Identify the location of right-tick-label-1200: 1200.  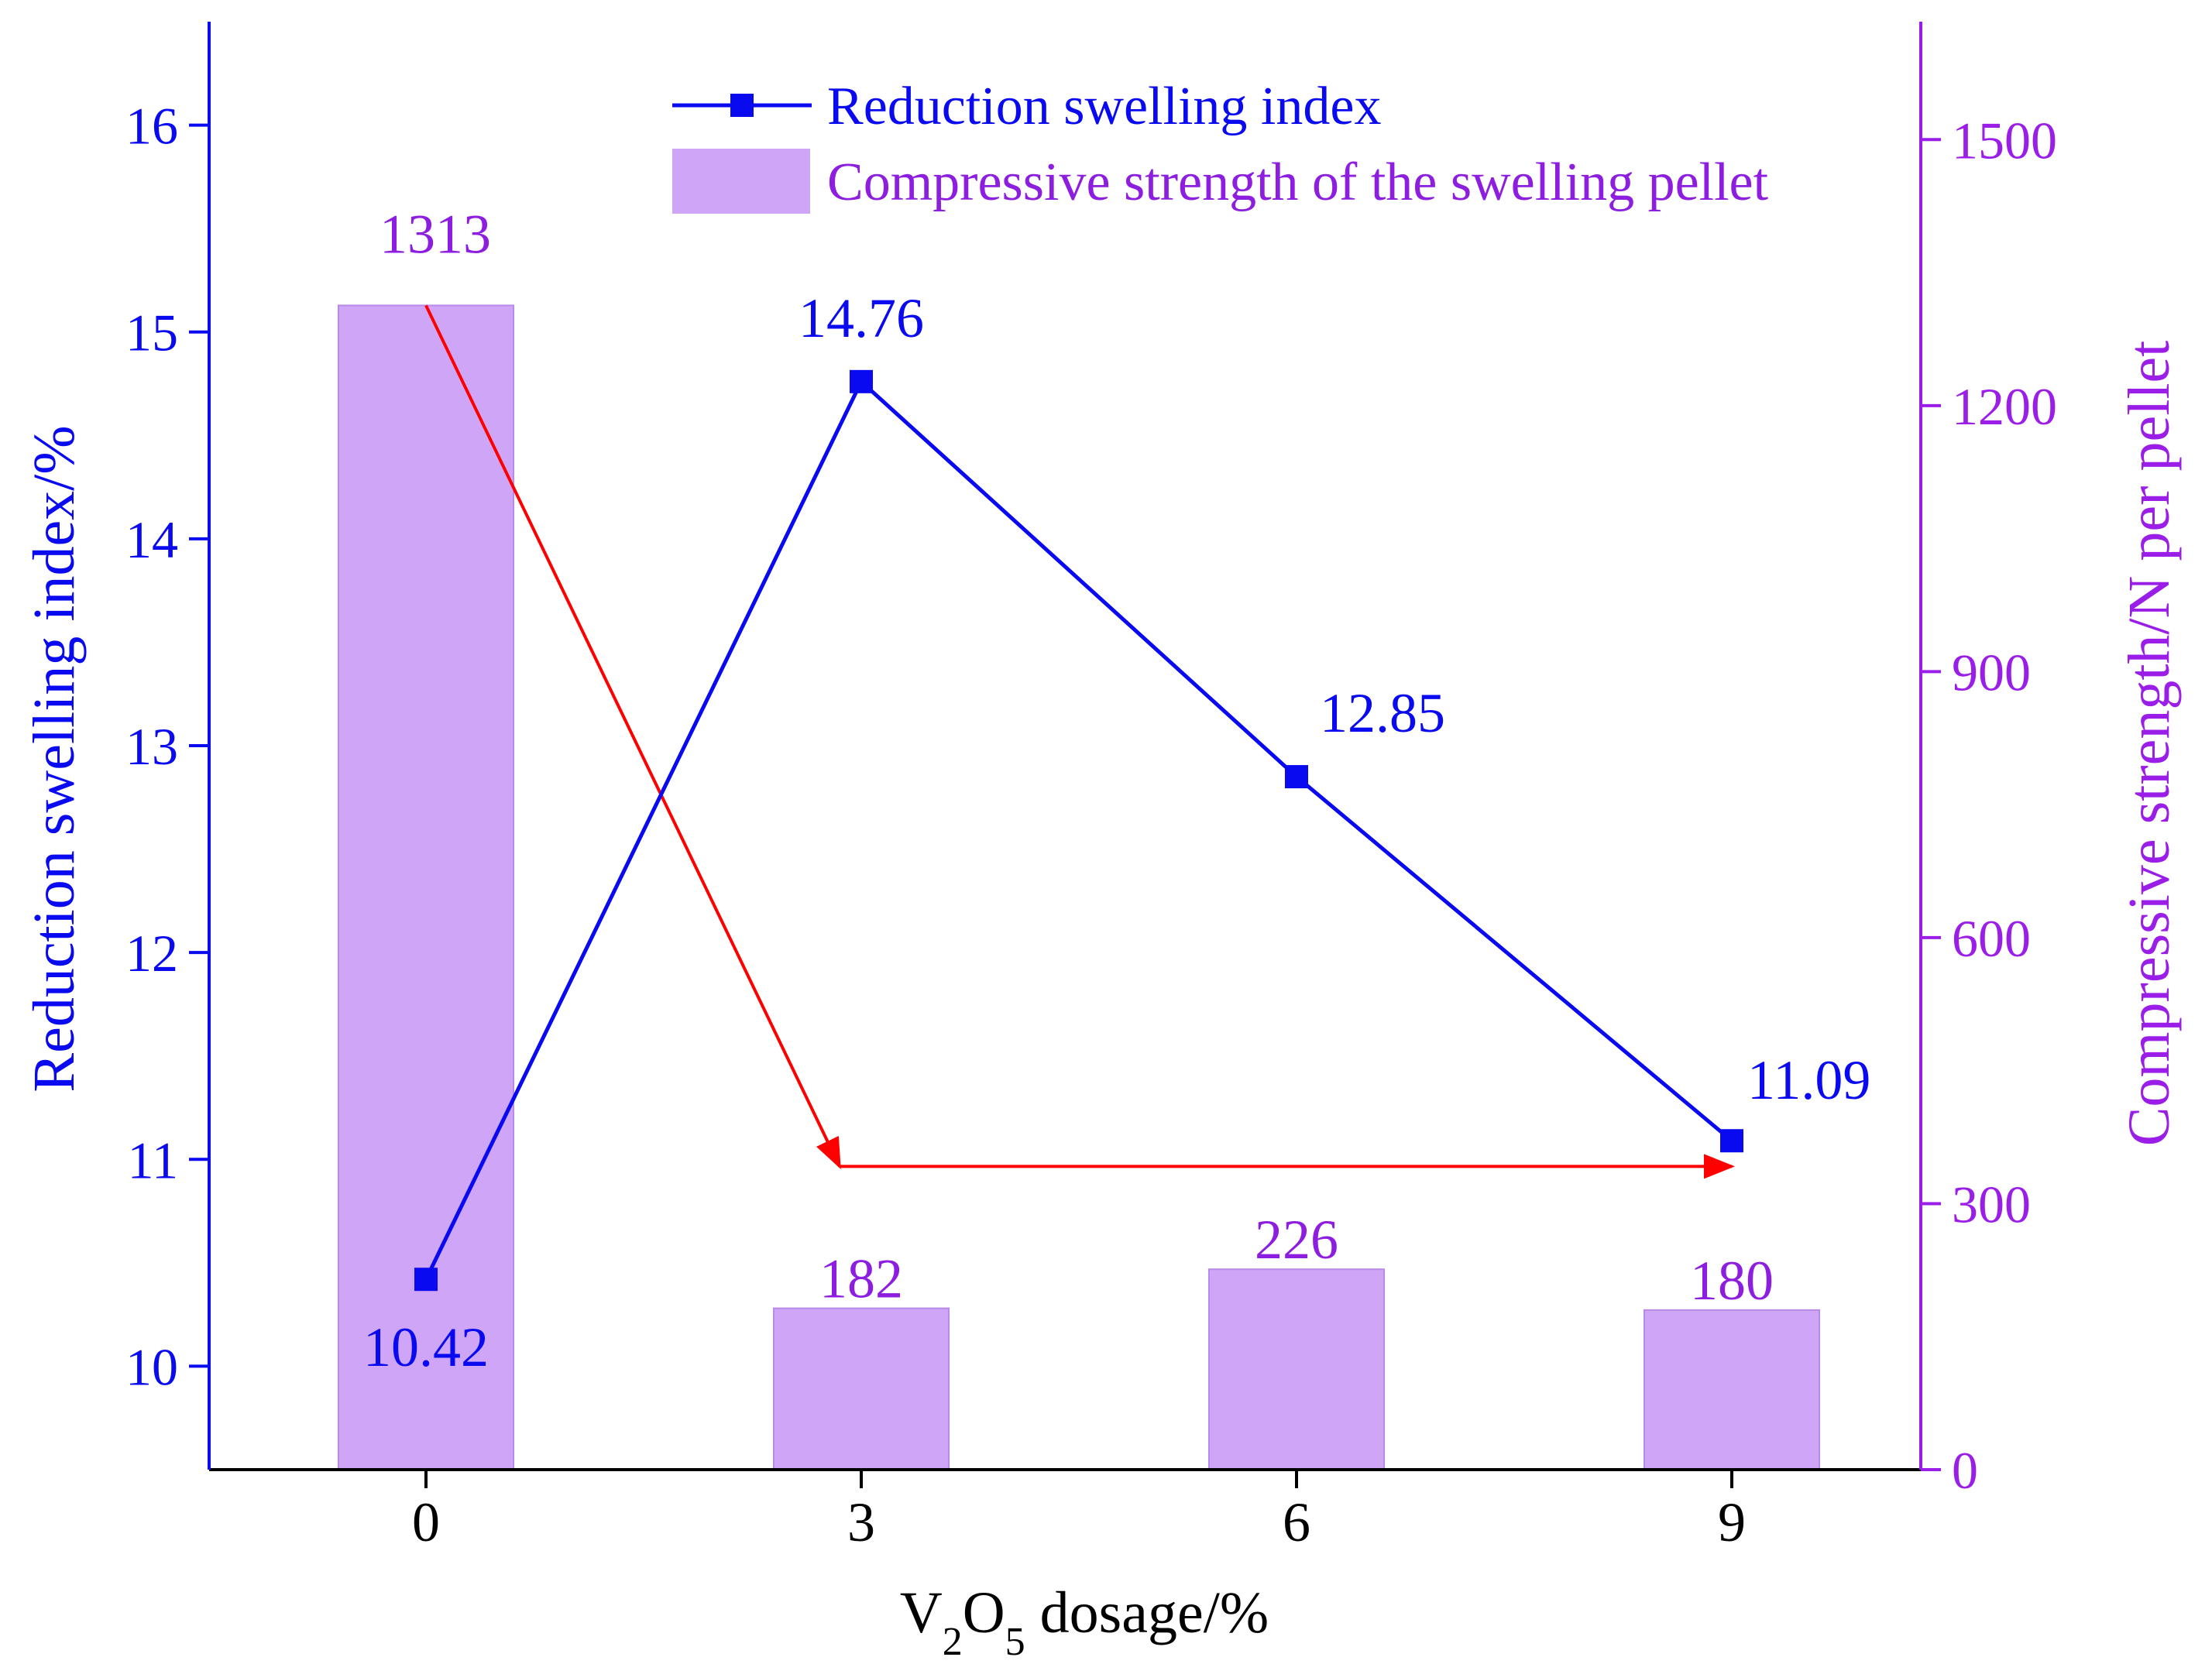
(2004, 406).